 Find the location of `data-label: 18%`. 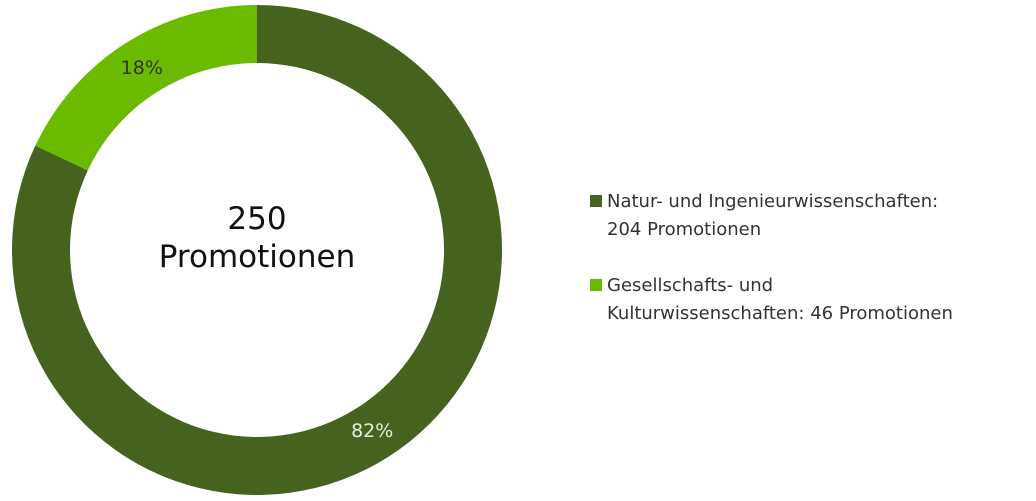

data-label: 18% is located at coordinates (142, 68).